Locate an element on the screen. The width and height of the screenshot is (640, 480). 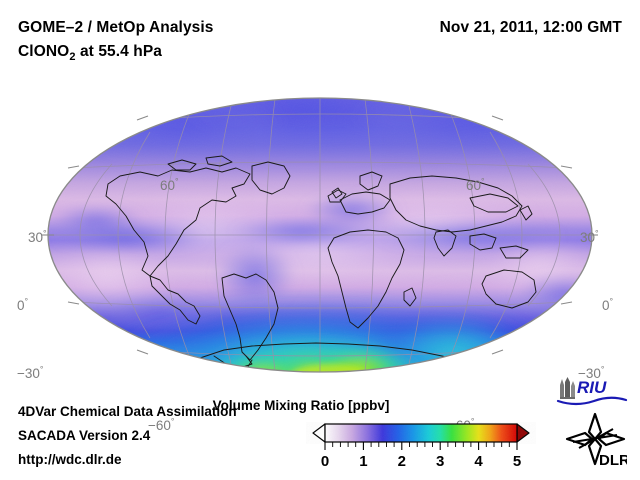
riu-logo: RIU is located at coordinates (592, 391).